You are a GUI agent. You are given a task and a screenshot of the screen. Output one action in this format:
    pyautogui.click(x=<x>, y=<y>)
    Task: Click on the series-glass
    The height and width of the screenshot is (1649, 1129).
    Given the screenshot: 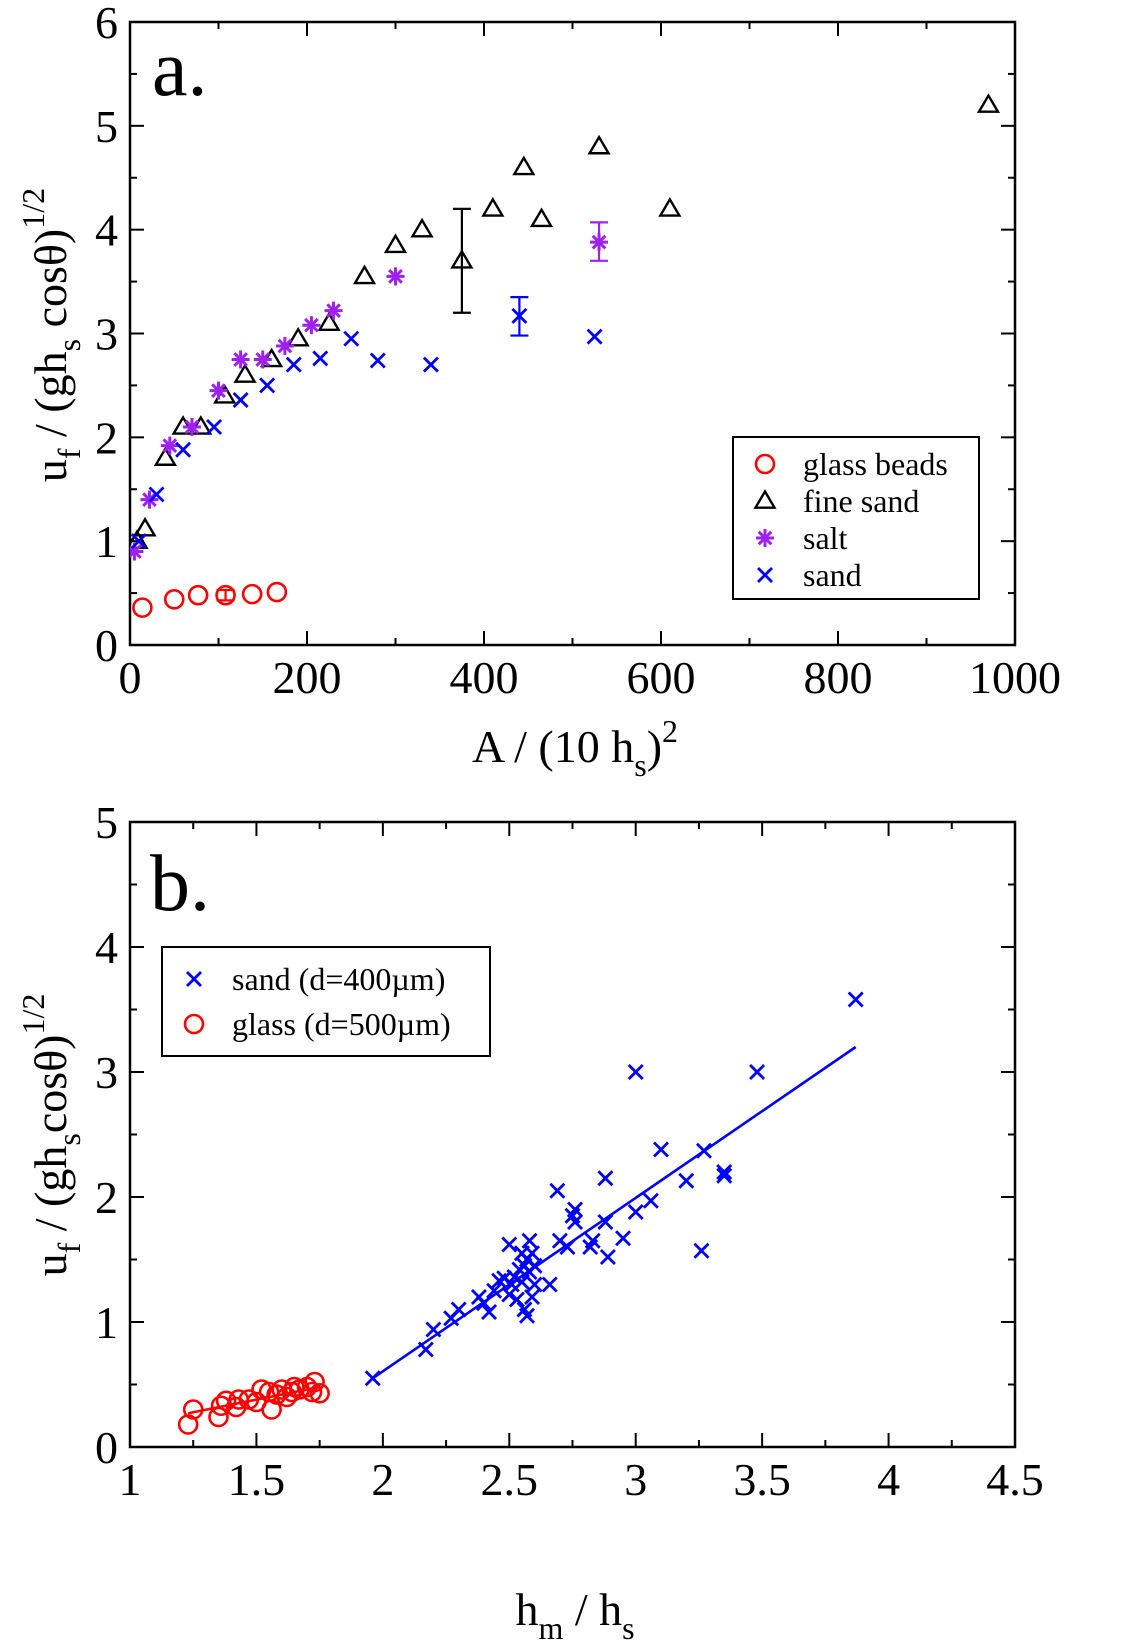 What is the action you would take?
    pyautogui.click(x=210, y=599)
    